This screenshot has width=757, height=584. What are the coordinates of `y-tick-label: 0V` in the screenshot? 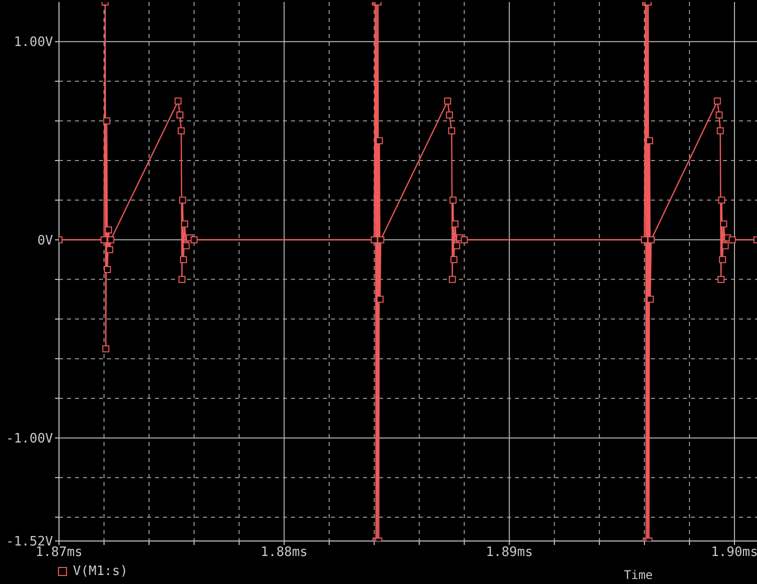 It's located at (45, 240).